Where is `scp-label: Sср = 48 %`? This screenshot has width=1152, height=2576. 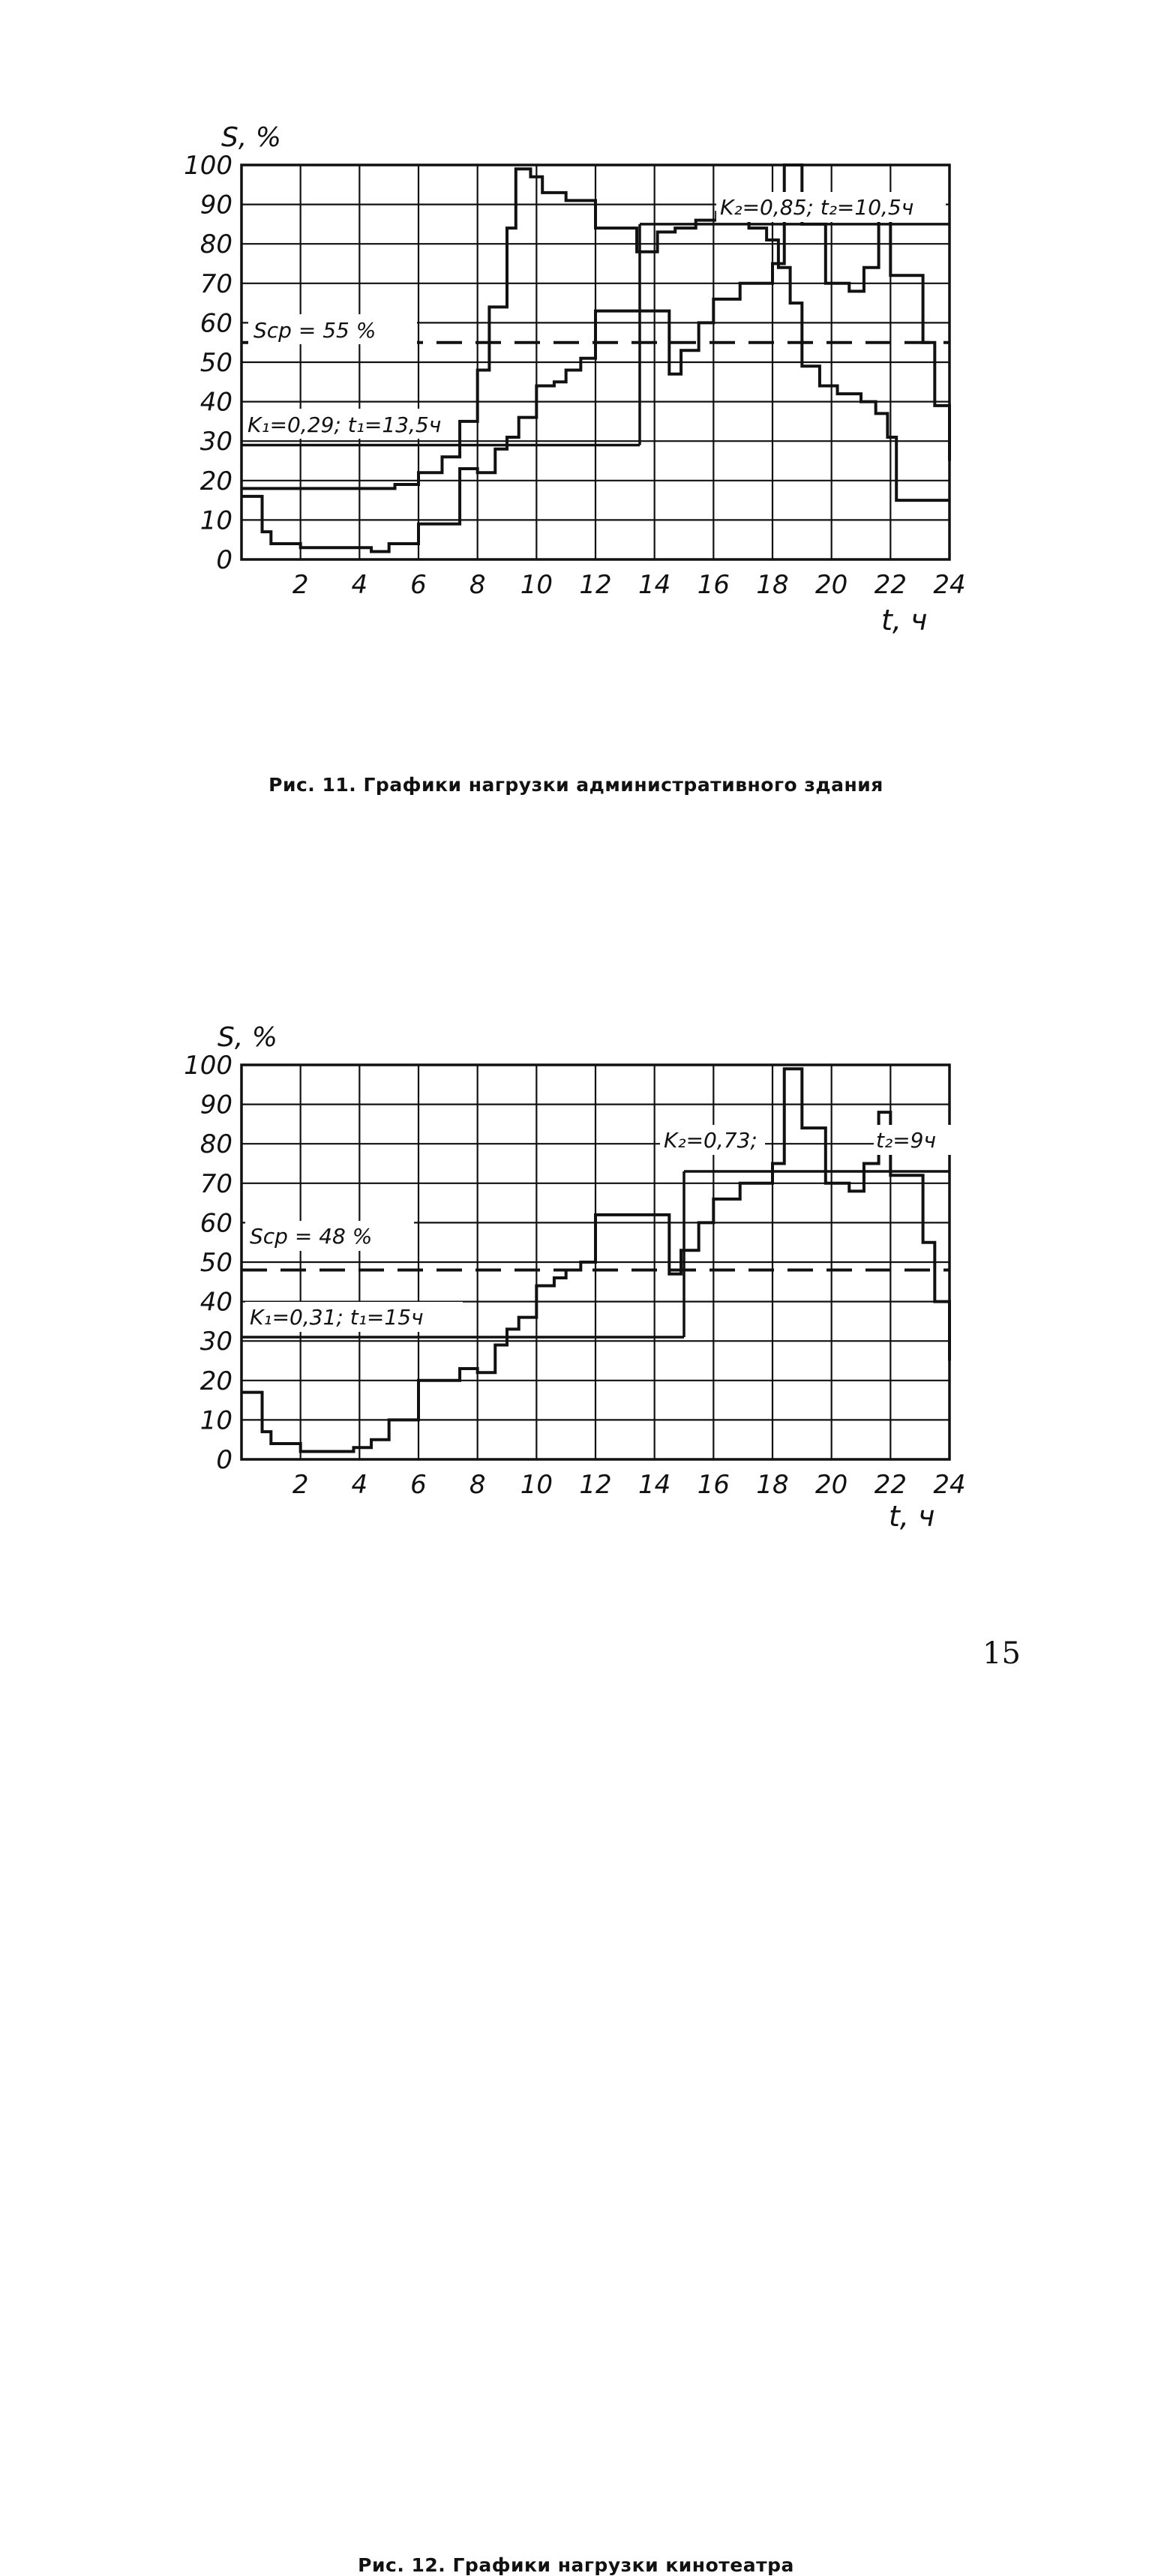
scp-label: Sср = 48 % is located at coordinates (311, 1237).